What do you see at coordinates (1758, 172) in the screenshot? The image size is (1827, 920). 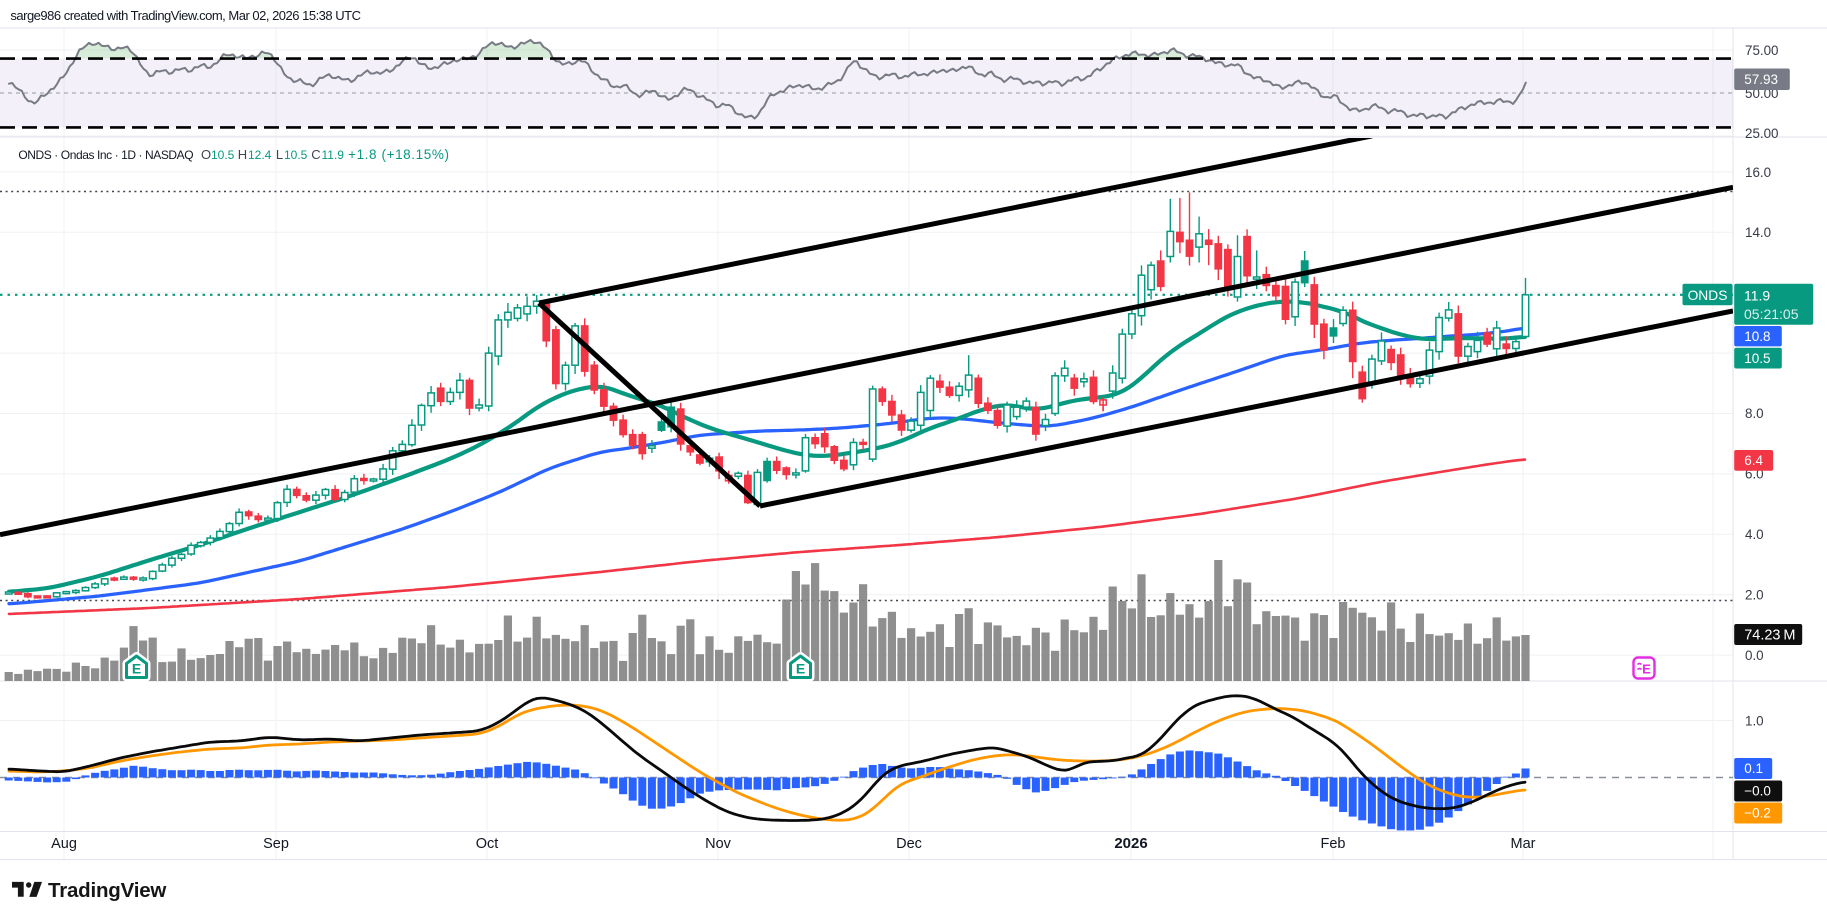 I see `svg-text: 16.0` at bounding box center [1758, 172].